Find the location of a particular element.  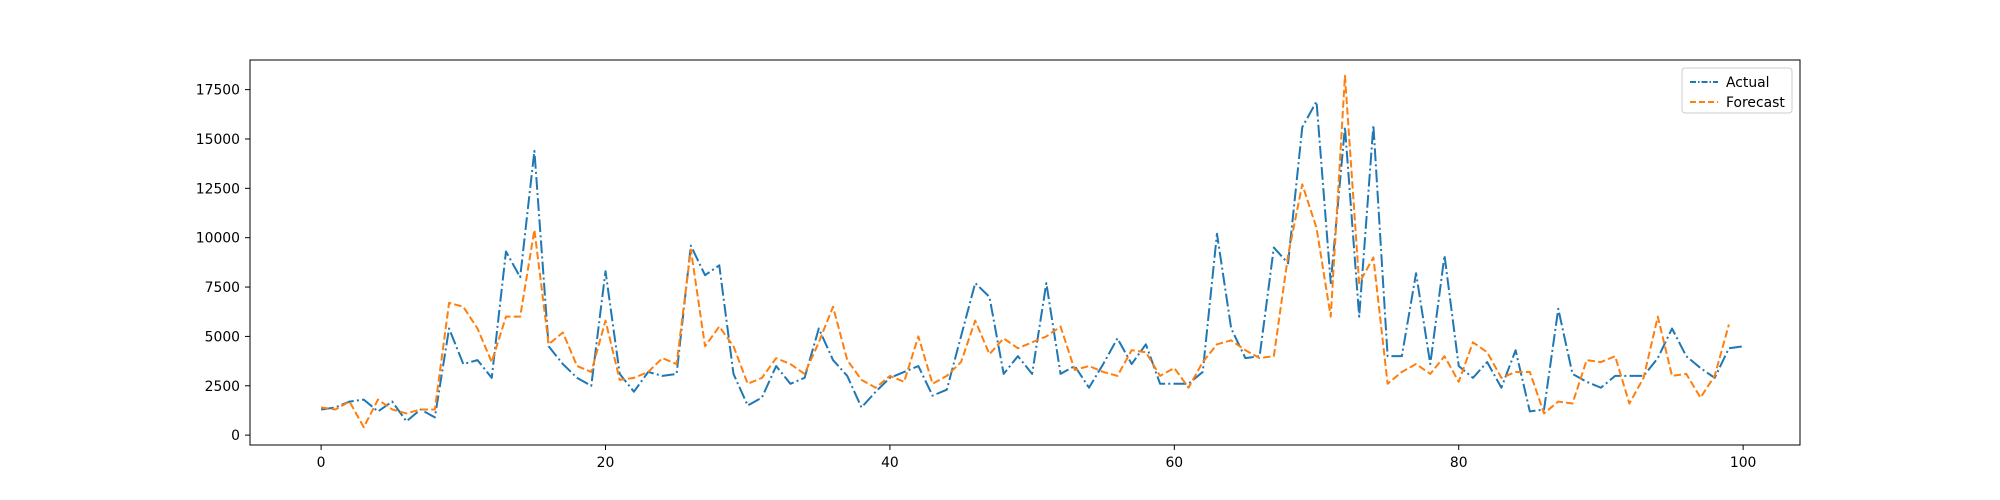

x-tick-label: 20 is located at coordinates (606, 463).